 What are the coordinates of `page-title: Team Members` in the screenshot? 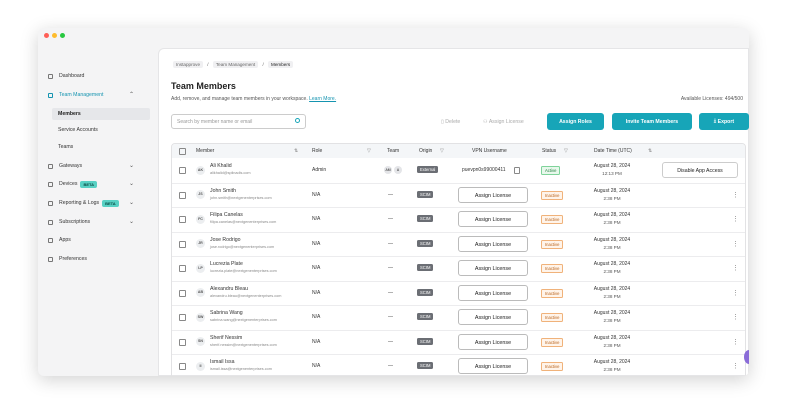 It's located at (203, 86).